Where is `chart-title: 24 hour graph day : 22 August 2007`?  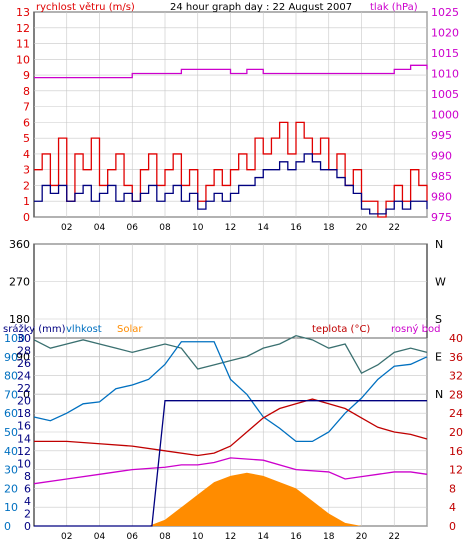
chart-title: 24 hour graph day : 22 August 2007 is located at coordinates (261, 7).